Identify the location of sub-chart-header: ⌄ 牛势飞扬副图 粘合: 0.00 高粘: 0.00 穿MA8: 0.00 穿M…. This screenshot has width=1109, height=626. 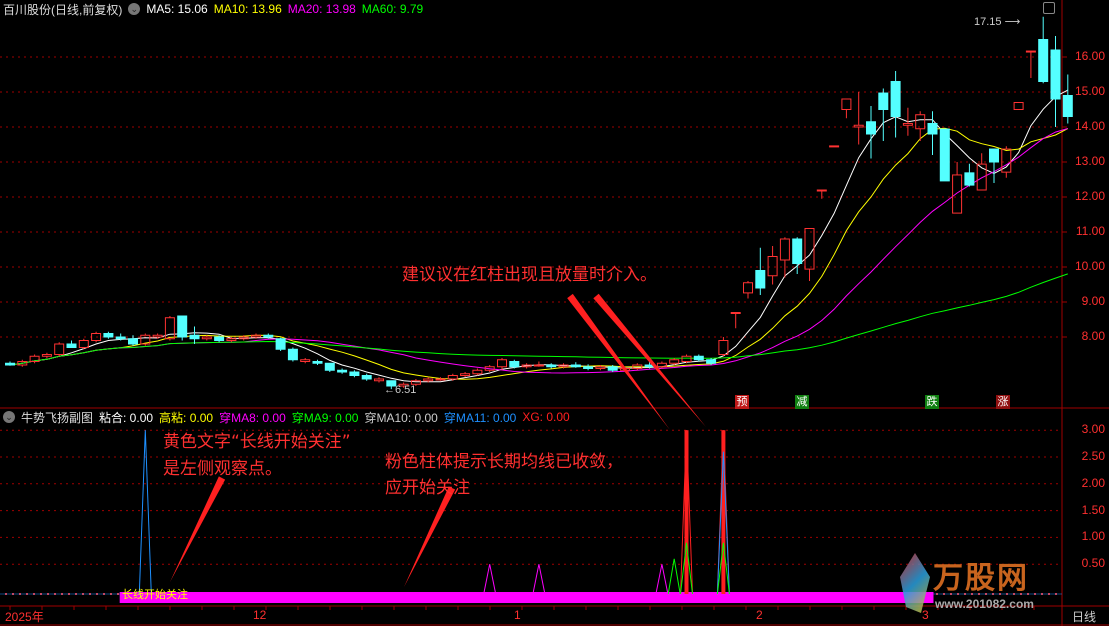
(286, 417).